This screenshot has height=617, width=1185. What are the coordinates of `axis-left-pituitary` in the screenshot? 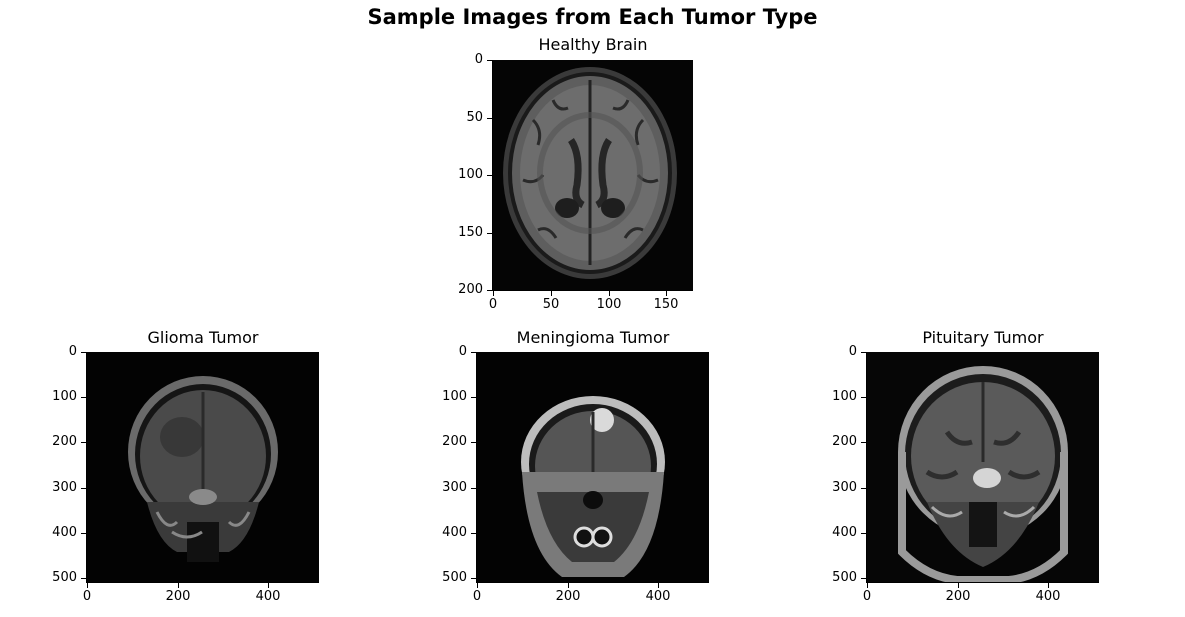 It's located at (866, 467).